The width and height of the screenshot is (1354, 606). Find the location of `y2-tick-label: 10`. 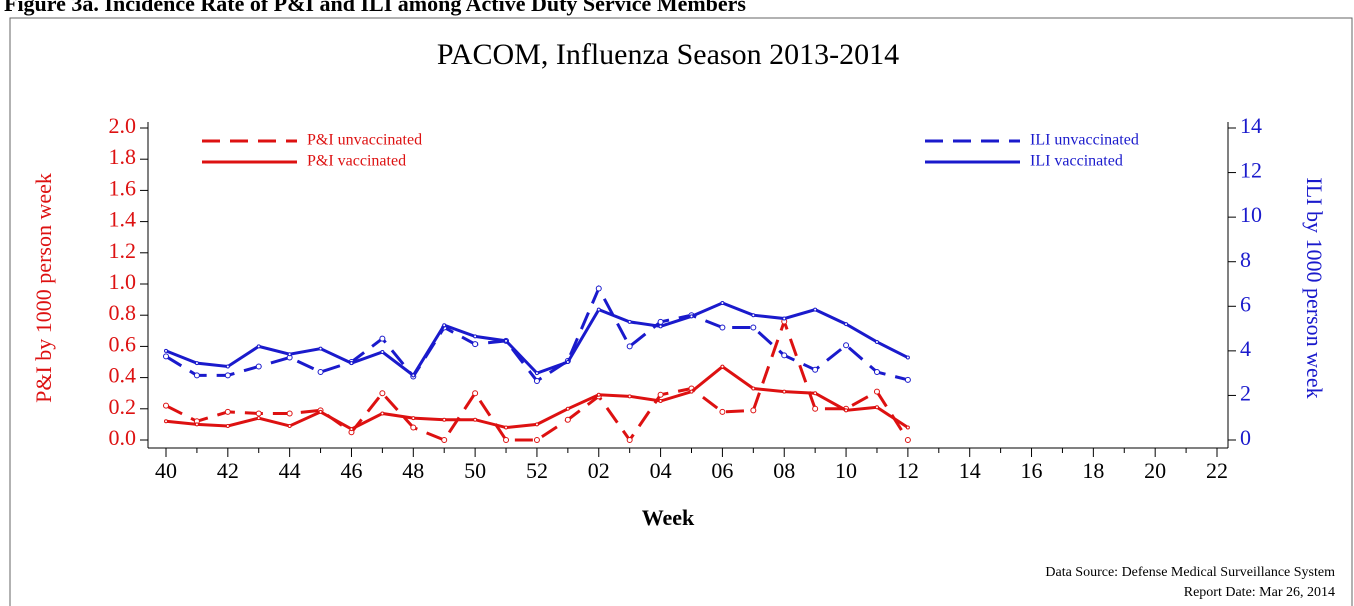

y2-tick-label: 10 is located at coordinates (1251, 214).